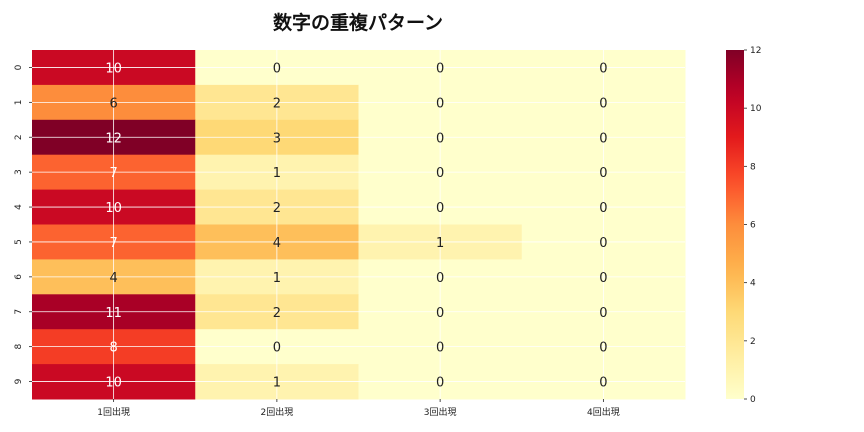  What do you see at coordinates (113, 313) in the screenshot?
I see `cell-value-label: 11` at bounding box center [113, 313].